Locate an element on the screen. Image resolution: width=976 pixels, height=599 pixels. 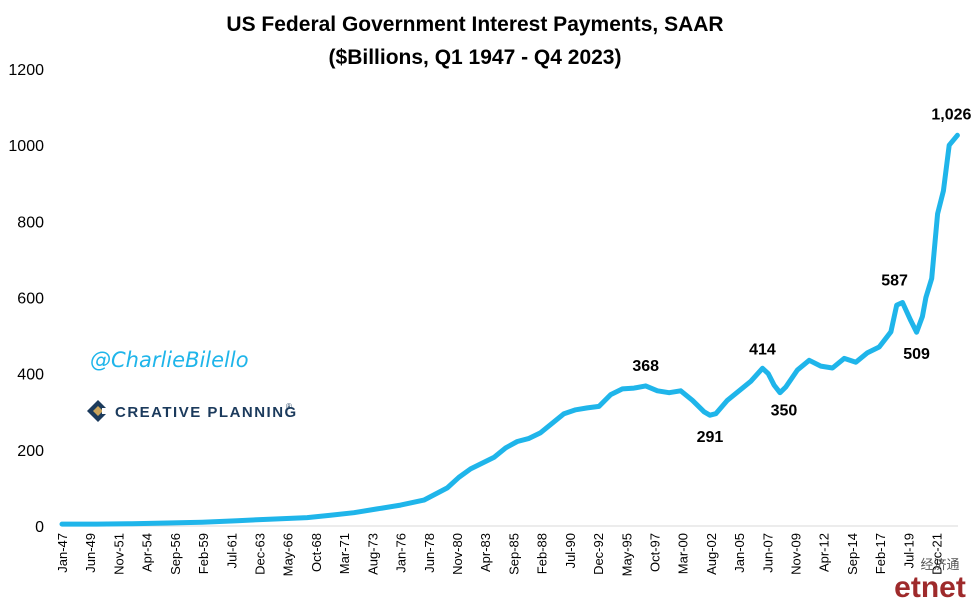
x-tick-label: Jun-78 is located at coordinates (429, 553).